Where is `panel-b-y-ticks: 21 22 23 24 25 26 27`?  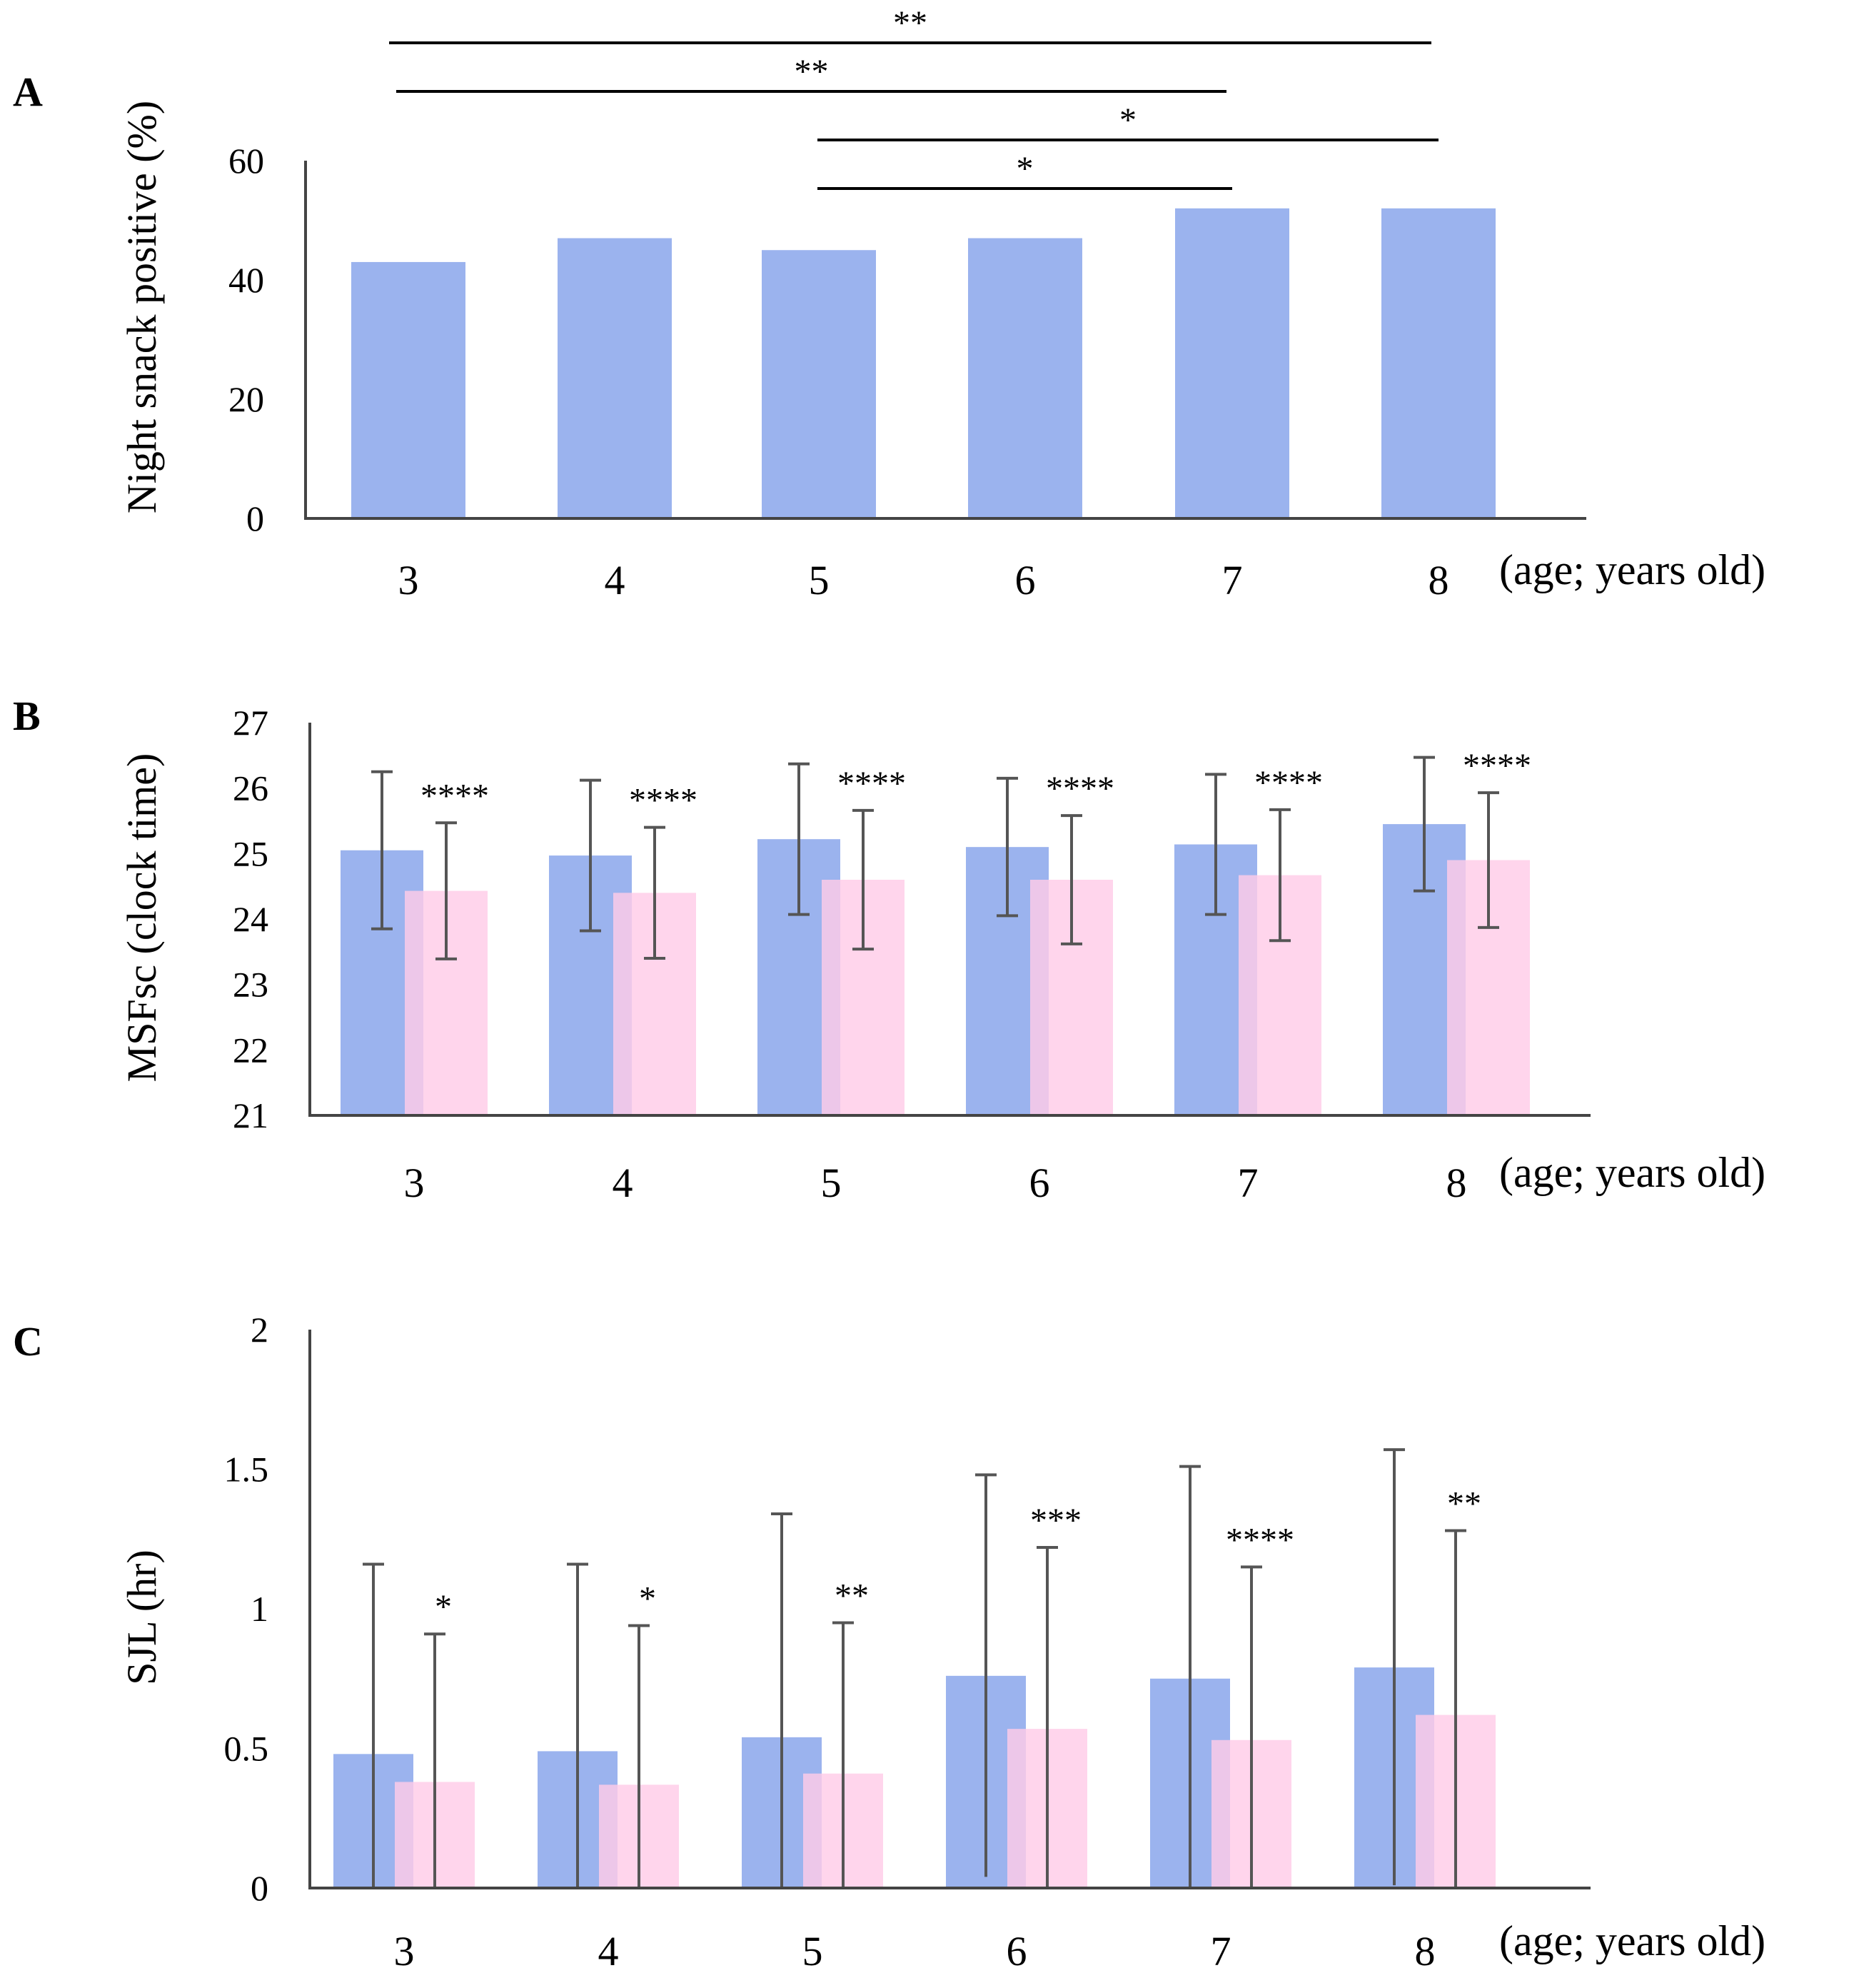
panel-b-y-ticks: 21 22 23 24 25 26 27 is located at coordinates (250, 919).